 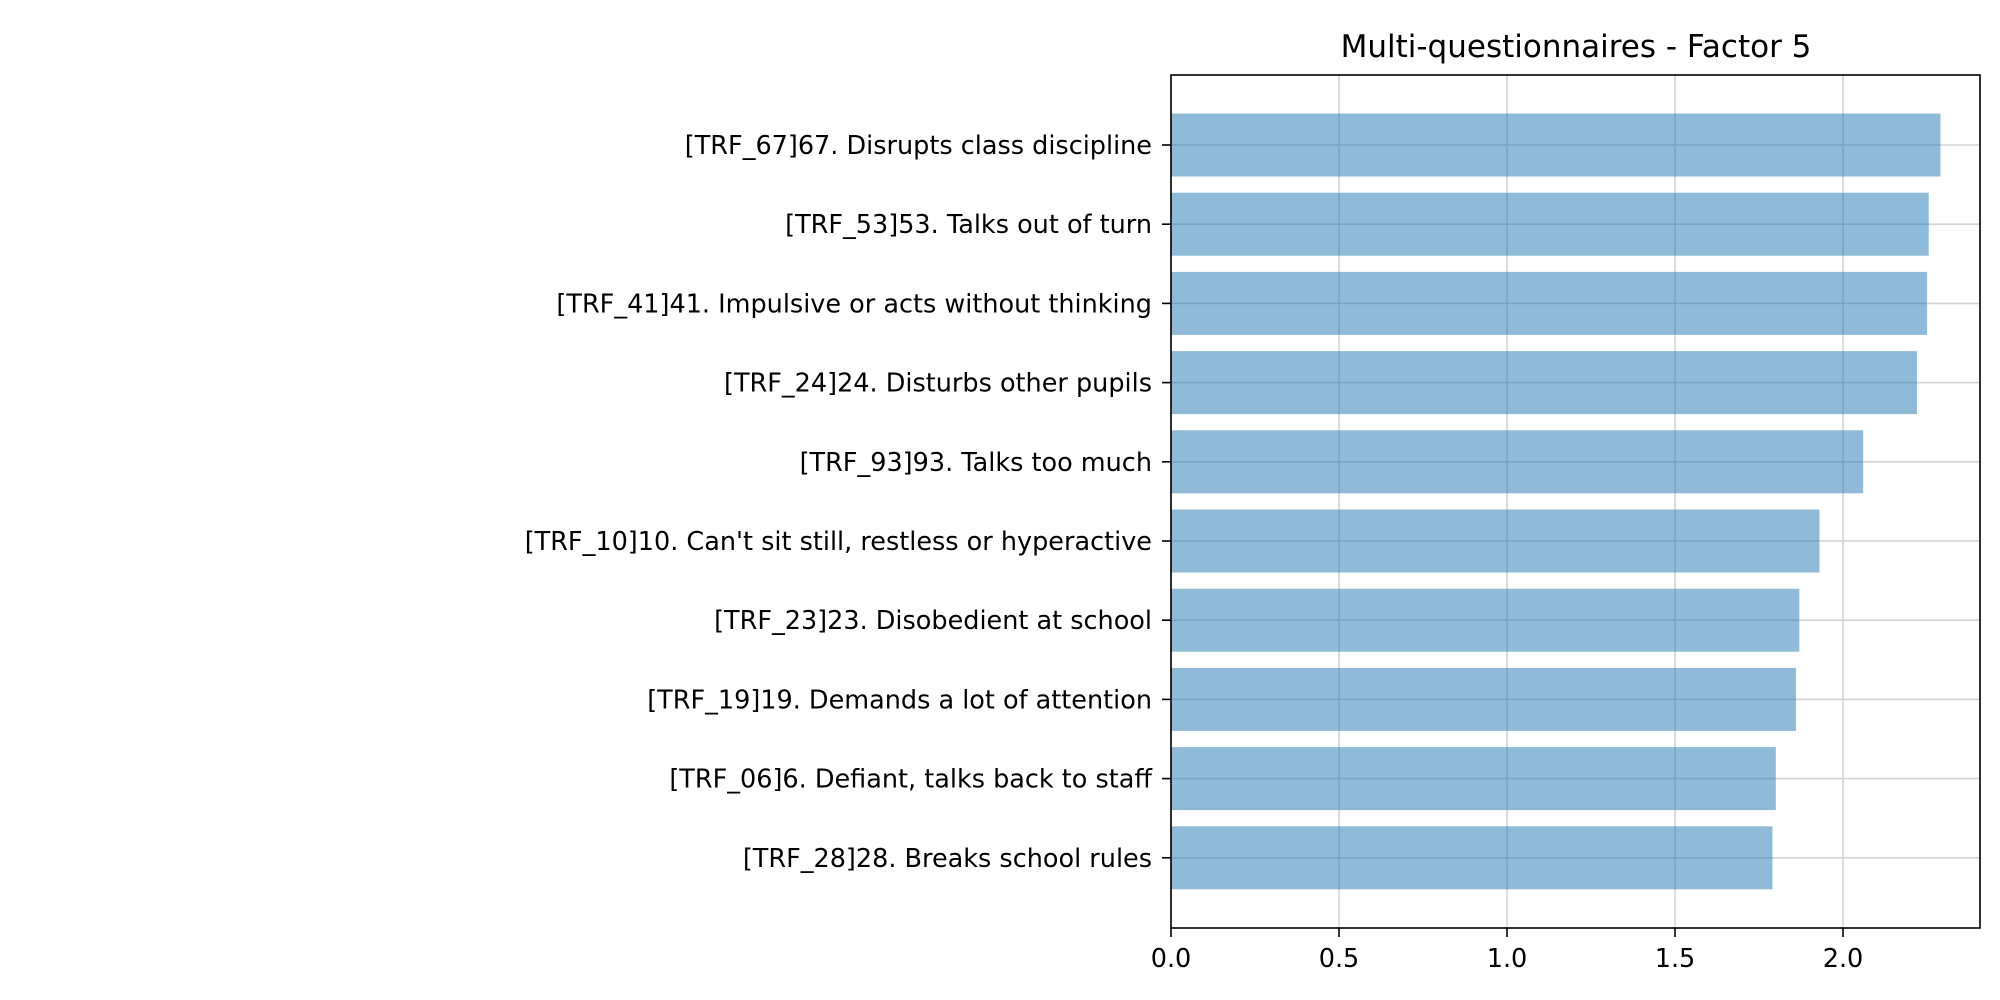 I want to click on y-tick-label: [TRF_67]67. Disrupts class discipline, so click(x=918, y=146).